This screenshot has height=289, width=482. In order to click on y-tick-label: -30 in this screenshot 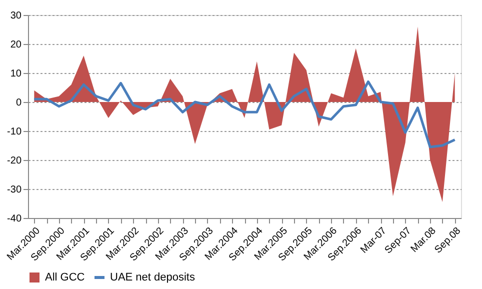, I will do `click(14, 190)`.